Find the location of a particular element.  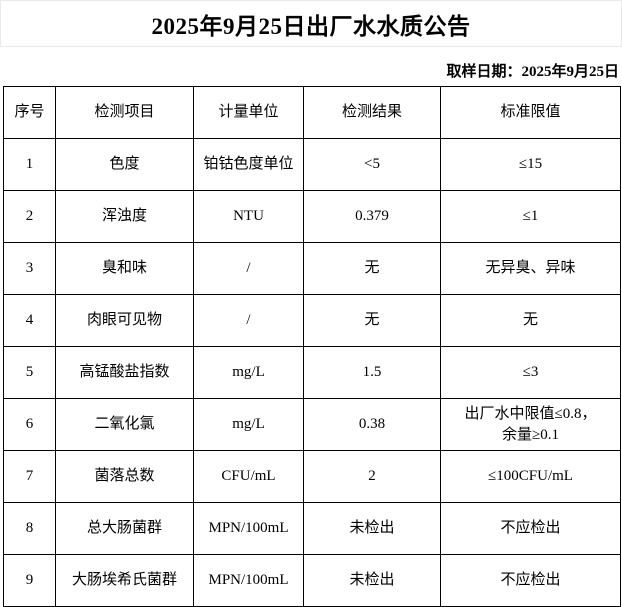

cell-result: 2 is located at coordinates (372, 476).